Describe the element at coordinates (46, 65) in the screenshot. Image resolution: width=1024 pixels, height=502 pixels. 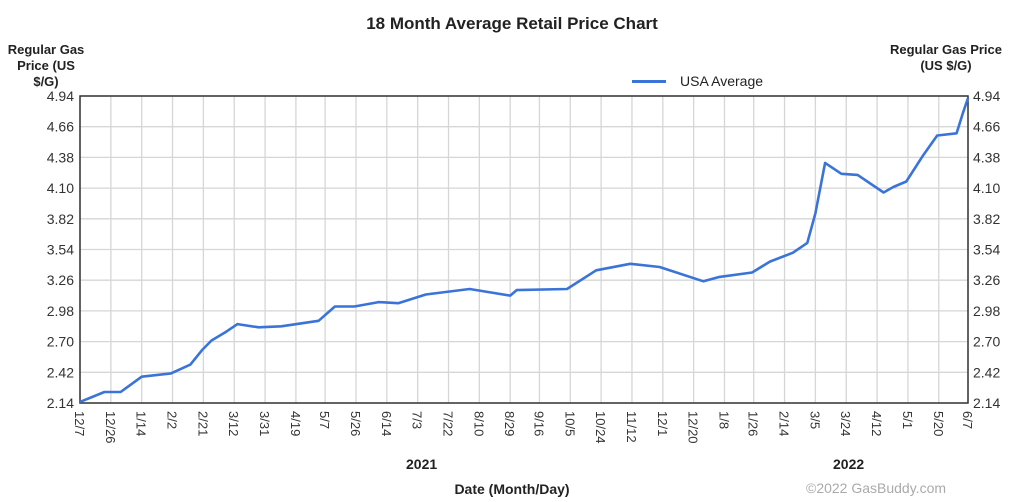
I see `y-axis-label-left: Regular Gas Price (US $/G)` at that location.